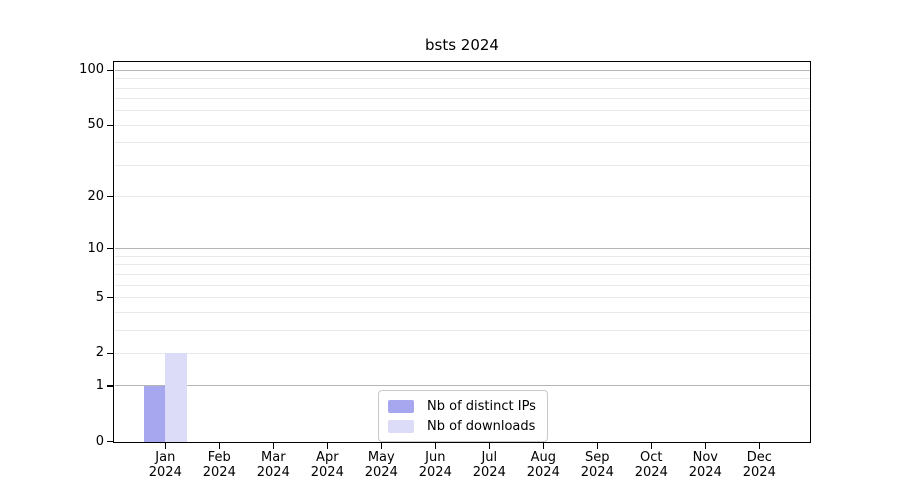 This screenshot has height=500, width=900. What do you see at coordinates (165, 457) in the screenshot?
I see `x-tick-month: Jan` at bounding box center [165, 457].